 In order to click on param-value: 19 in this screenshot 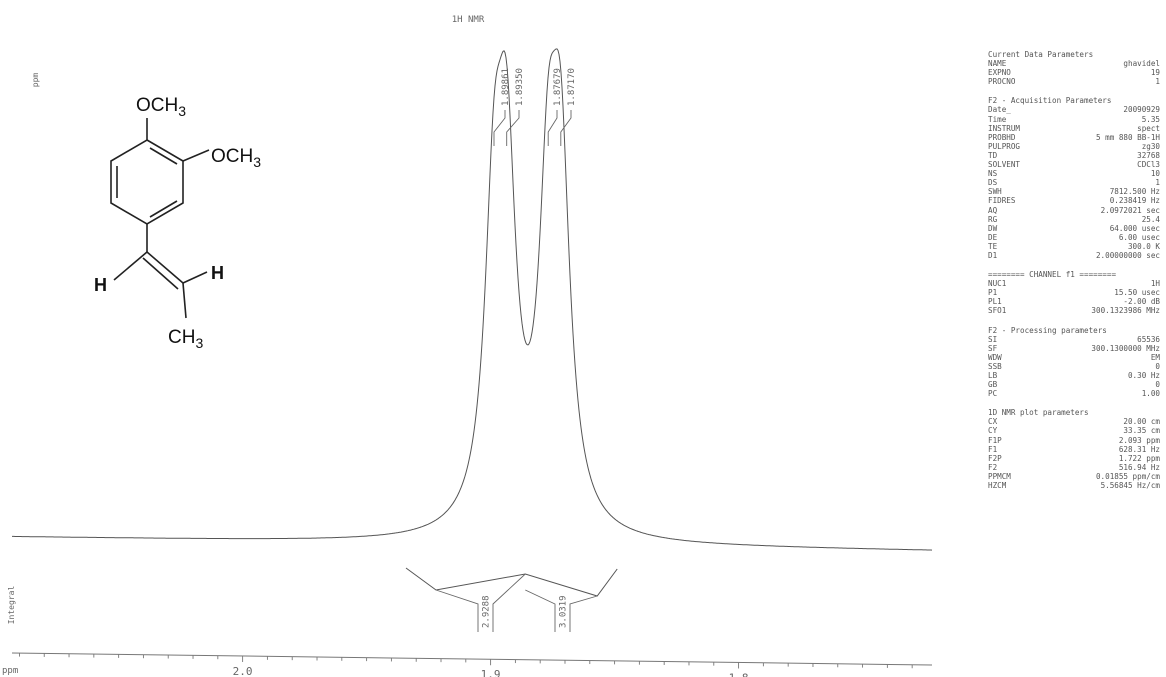, I will do `click(1155, 73)`.